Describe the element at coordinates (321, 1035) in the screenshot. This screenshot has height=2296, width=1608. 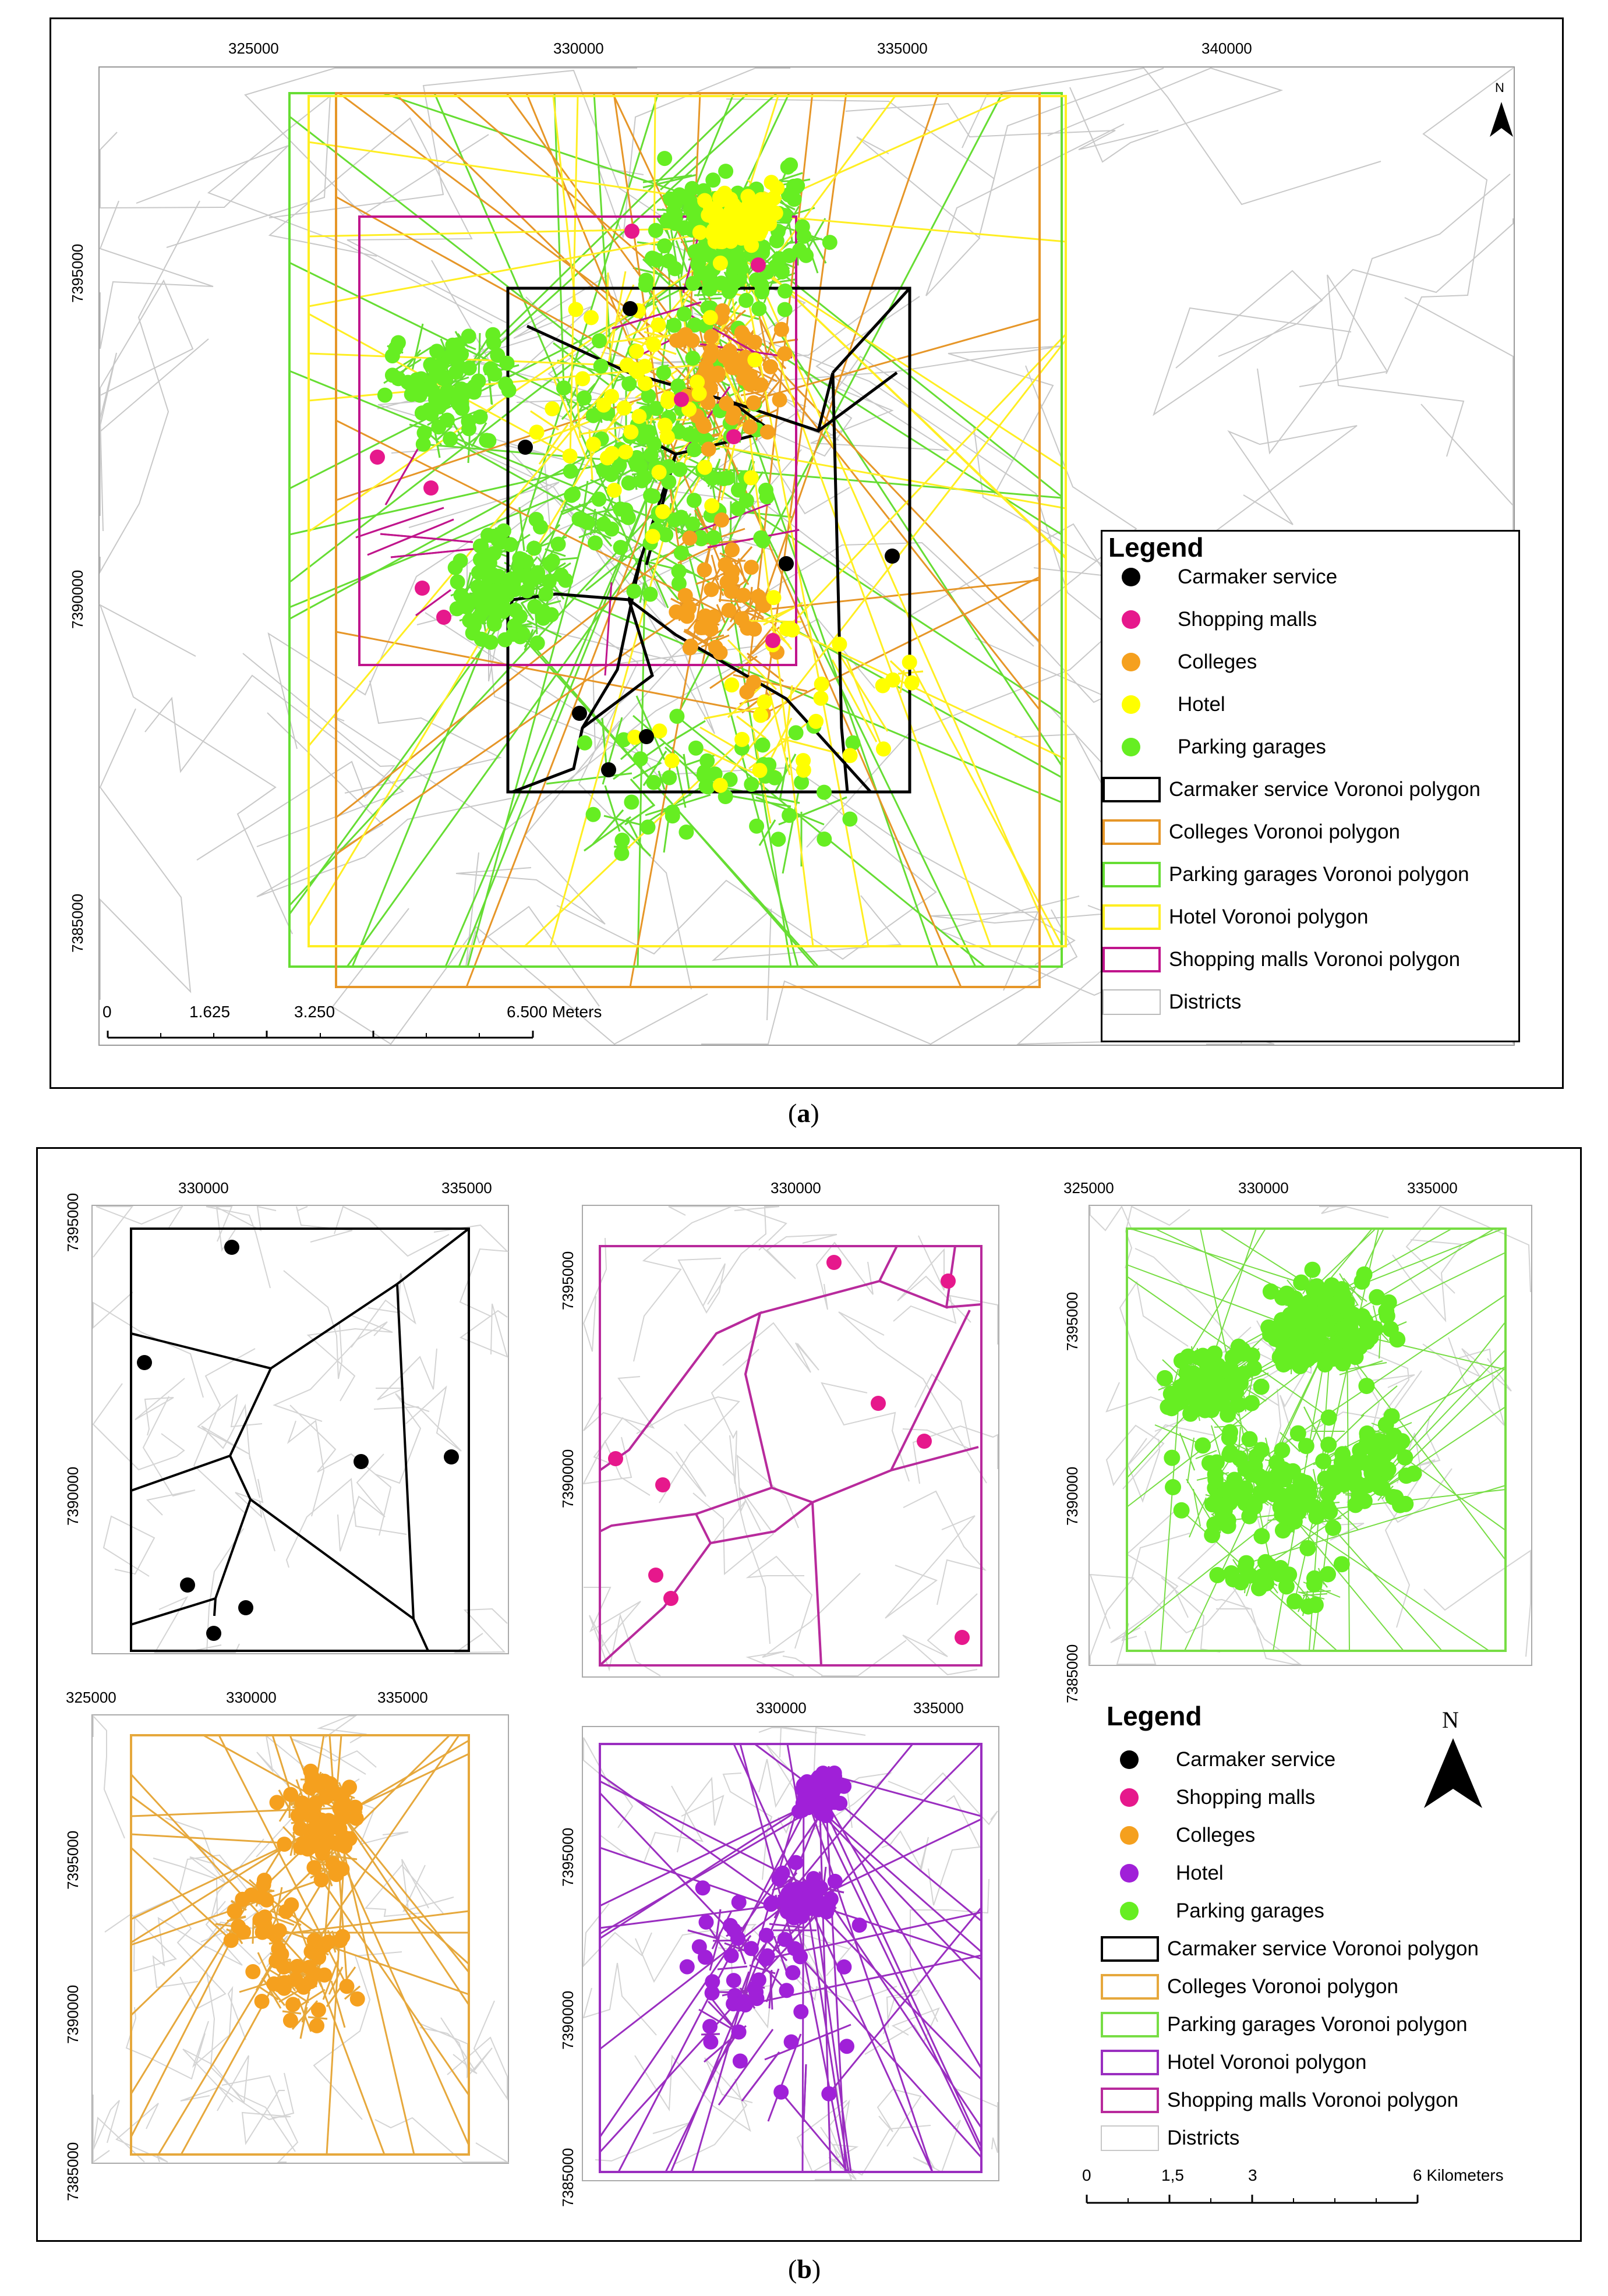
I see `a-scale-bar` at that location.